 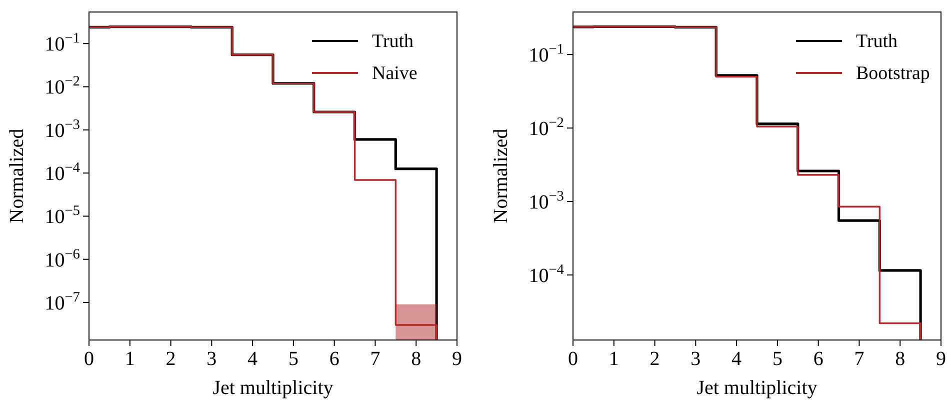 I want to click on y-tick-label: 10$^{−5}$, so click(x=62, y=215).